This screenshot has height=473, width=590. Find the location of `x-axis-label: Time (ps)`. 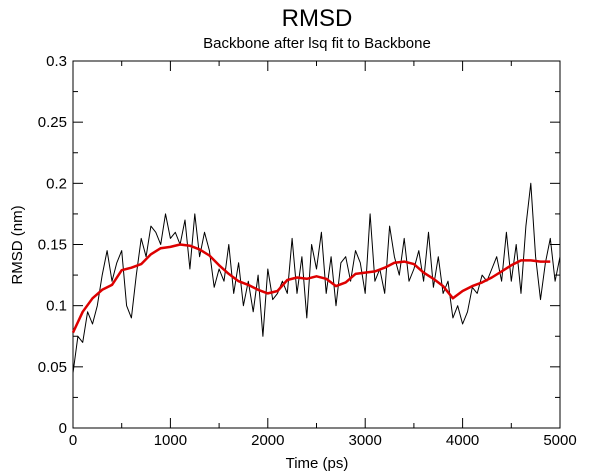

x-axis-label: Time (ps) is located at coordinates (317, 463).